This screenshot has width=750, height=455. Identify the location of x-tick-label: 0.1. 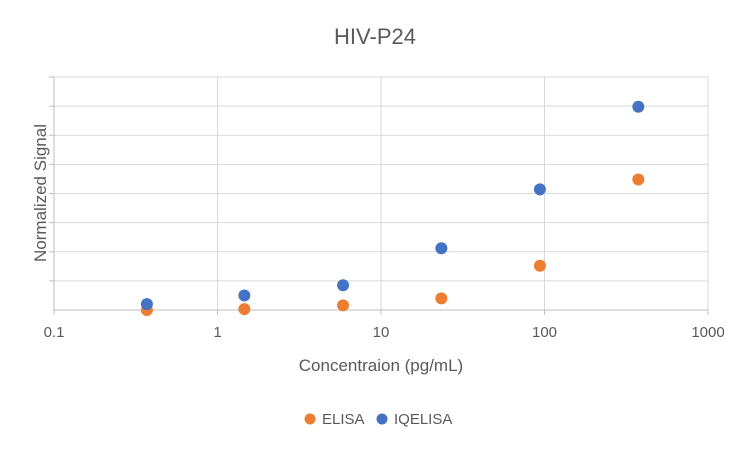
(54, 332).